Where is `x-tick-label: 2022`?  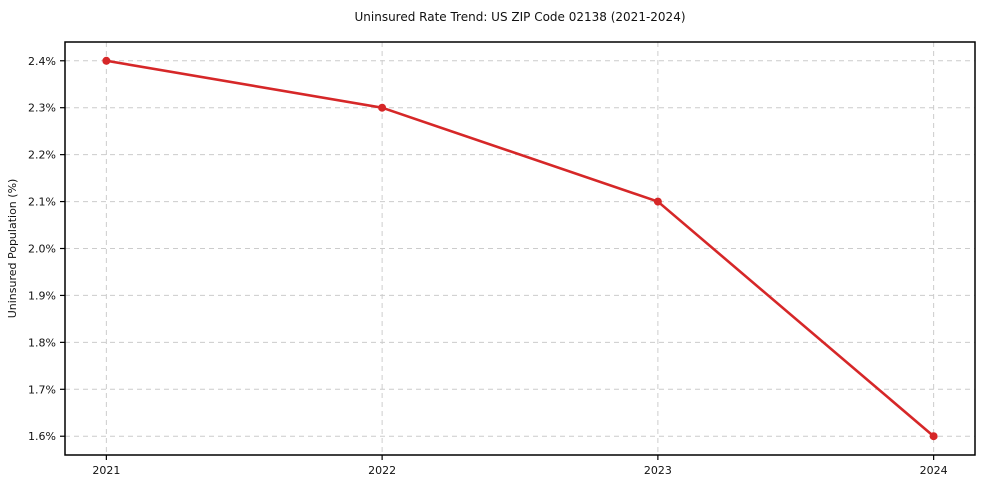 x-tick-label: 2022 is located at coordinates (382, 470).